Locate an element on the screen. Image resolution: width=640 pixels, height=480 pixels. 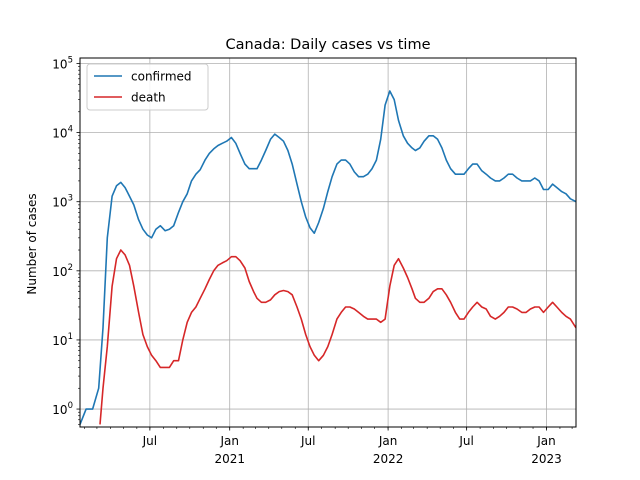
y-tick-label-exponent: 0 is located at coordinates (70, 406).